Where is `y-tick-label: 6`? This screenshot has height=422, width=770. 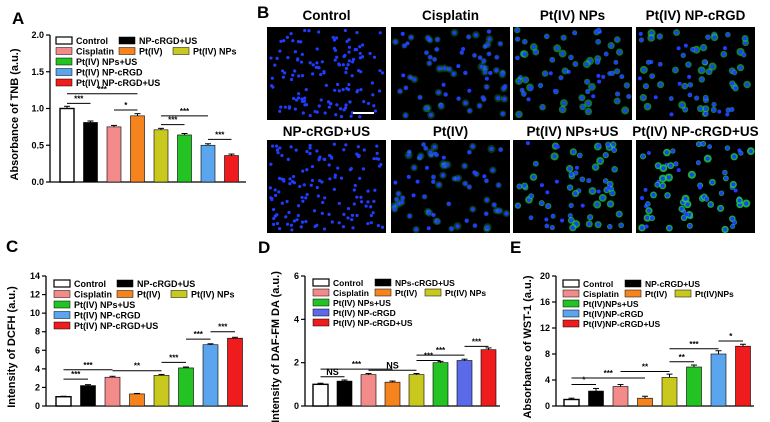 y-tick-label: 6 is located at coordinates (37, 350).